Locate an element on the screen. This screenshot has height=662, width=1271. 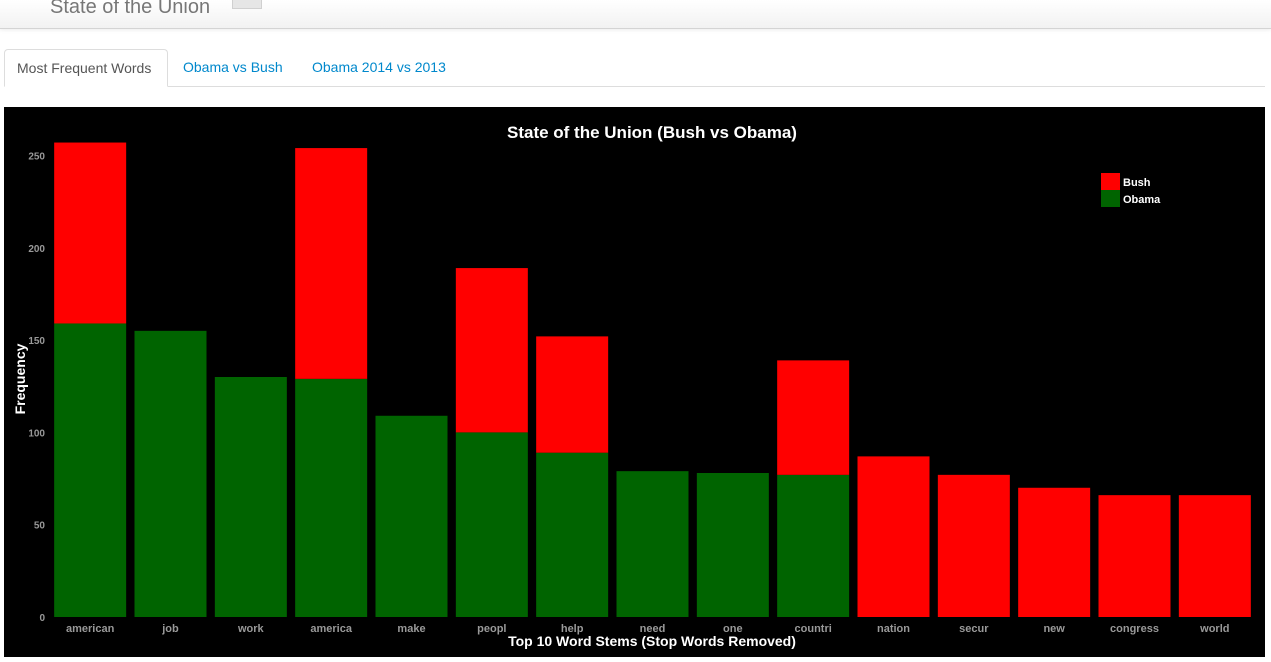
x-tick-label-need: need is located at coordinates (653, 629).